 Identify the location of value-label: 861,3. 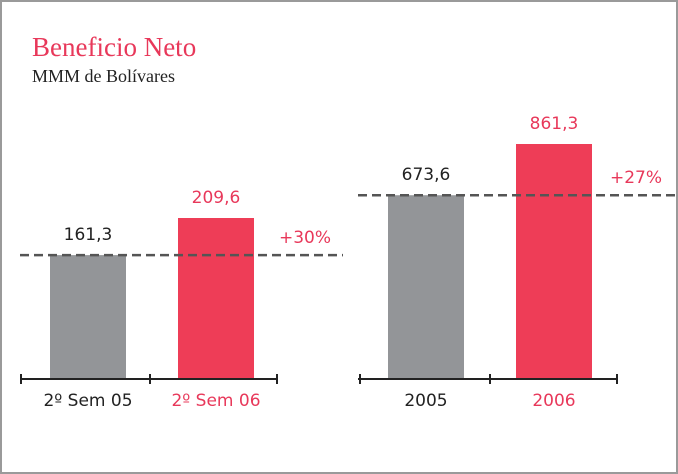
(554, 124).